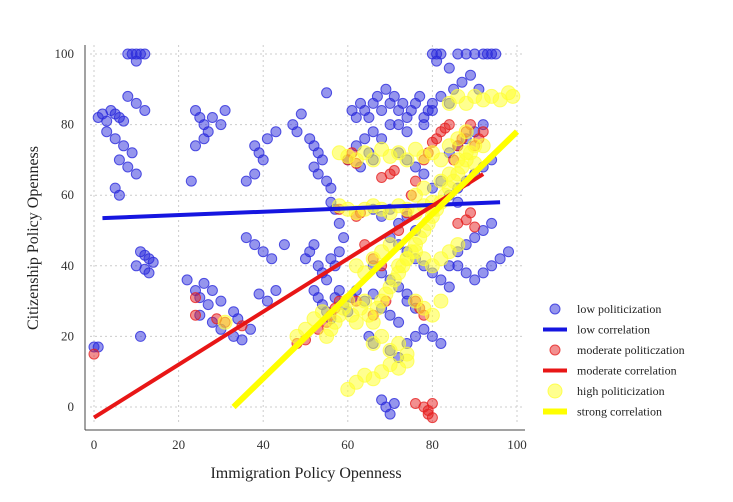  Describe the element at coordinates (631, 350) in the screenshot. I see `legend-label: moderate politiczation` at that location.